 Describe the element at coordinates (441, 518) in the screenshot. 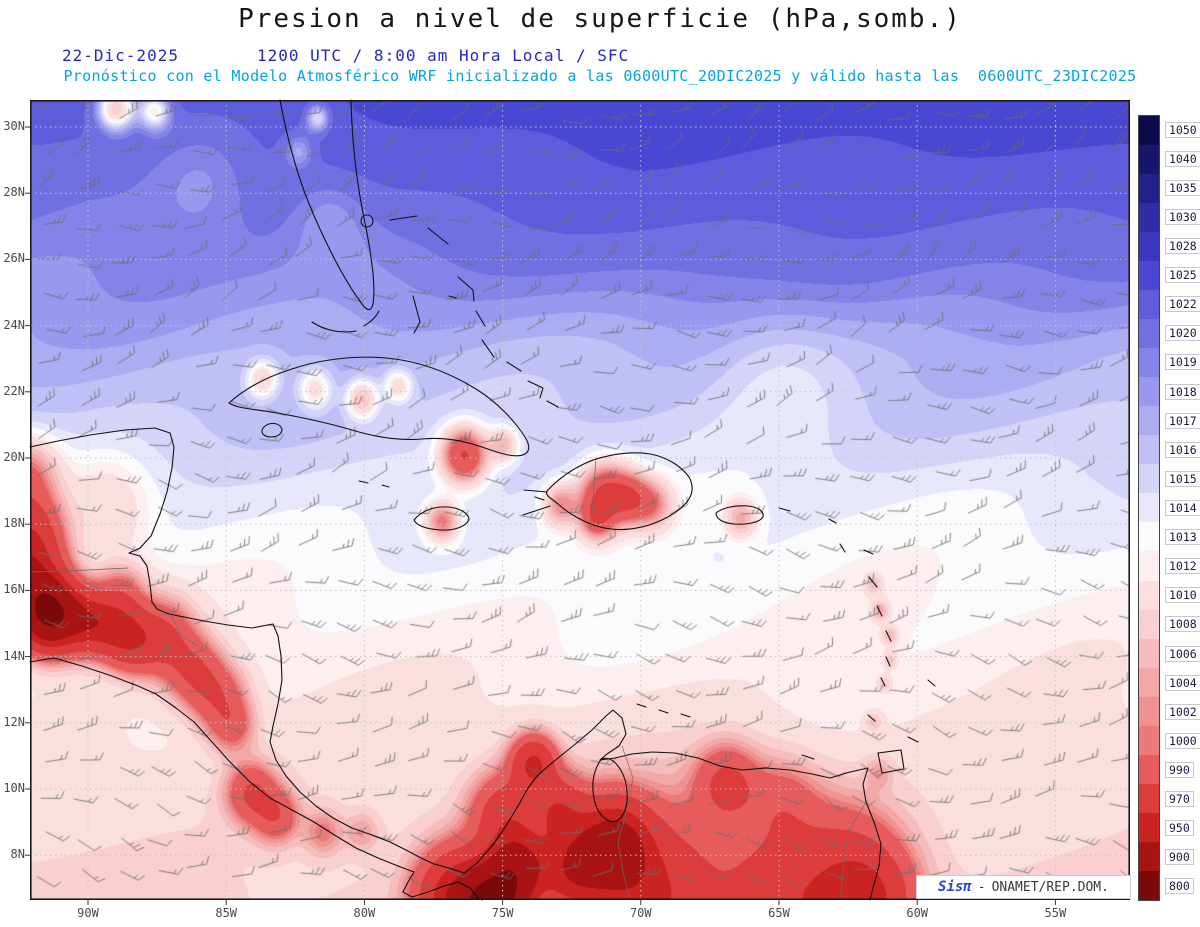

I see `coastline-jamaica` at that location.